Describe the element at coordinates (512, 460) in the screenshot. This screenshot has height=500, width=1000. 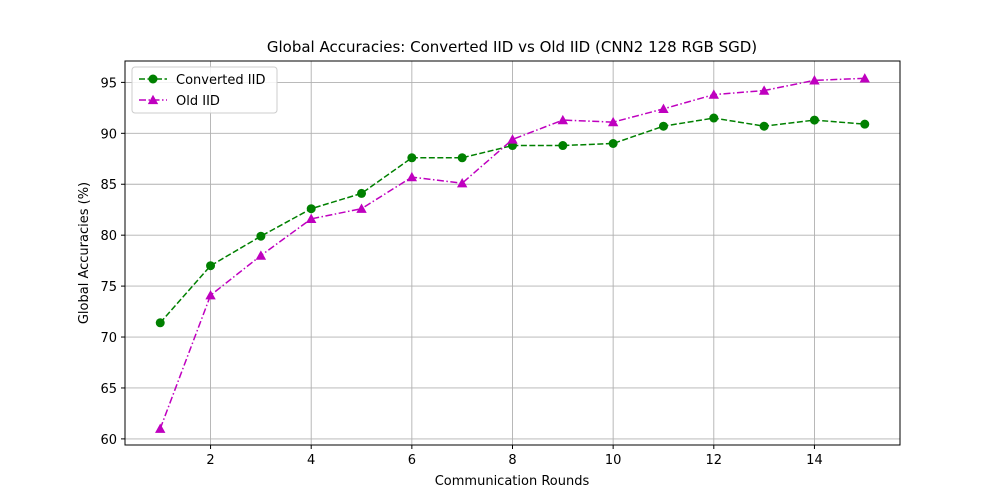
I see `x-tick-label: 8` at that location.